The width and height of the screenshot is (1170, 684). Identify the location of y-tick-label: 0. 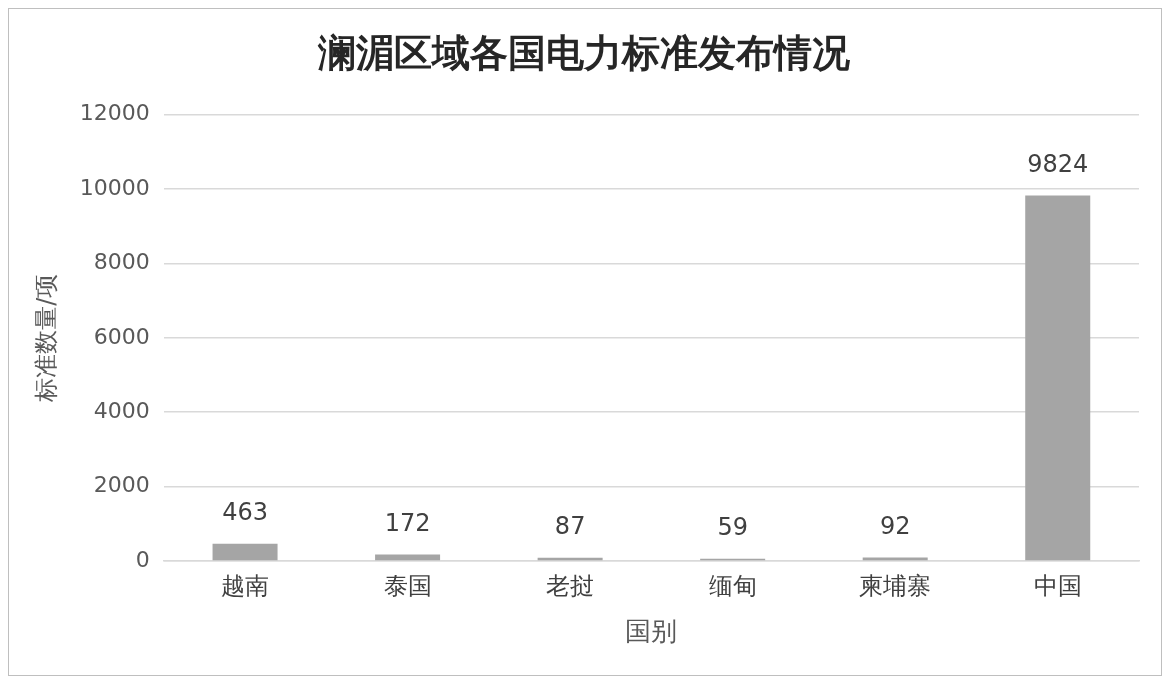
(142, 559).